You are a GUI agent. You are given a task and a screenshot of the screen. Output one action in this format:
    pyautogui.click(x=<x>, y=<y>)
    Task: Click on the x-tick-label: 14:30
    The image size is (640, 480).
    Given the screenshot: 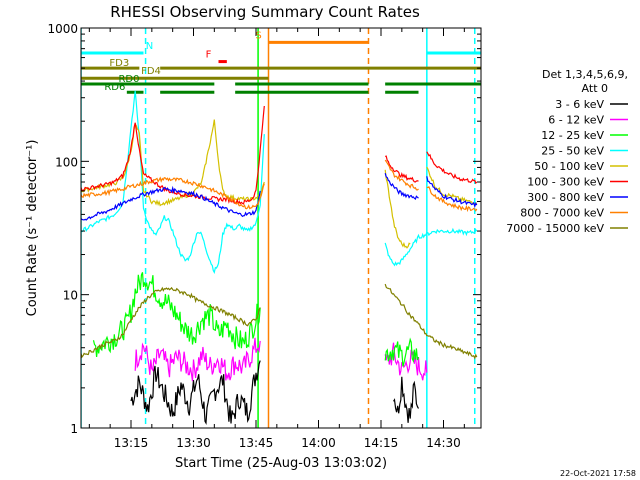 What is the action you would take?
    pyautogui.click(x=443, y=443)
    